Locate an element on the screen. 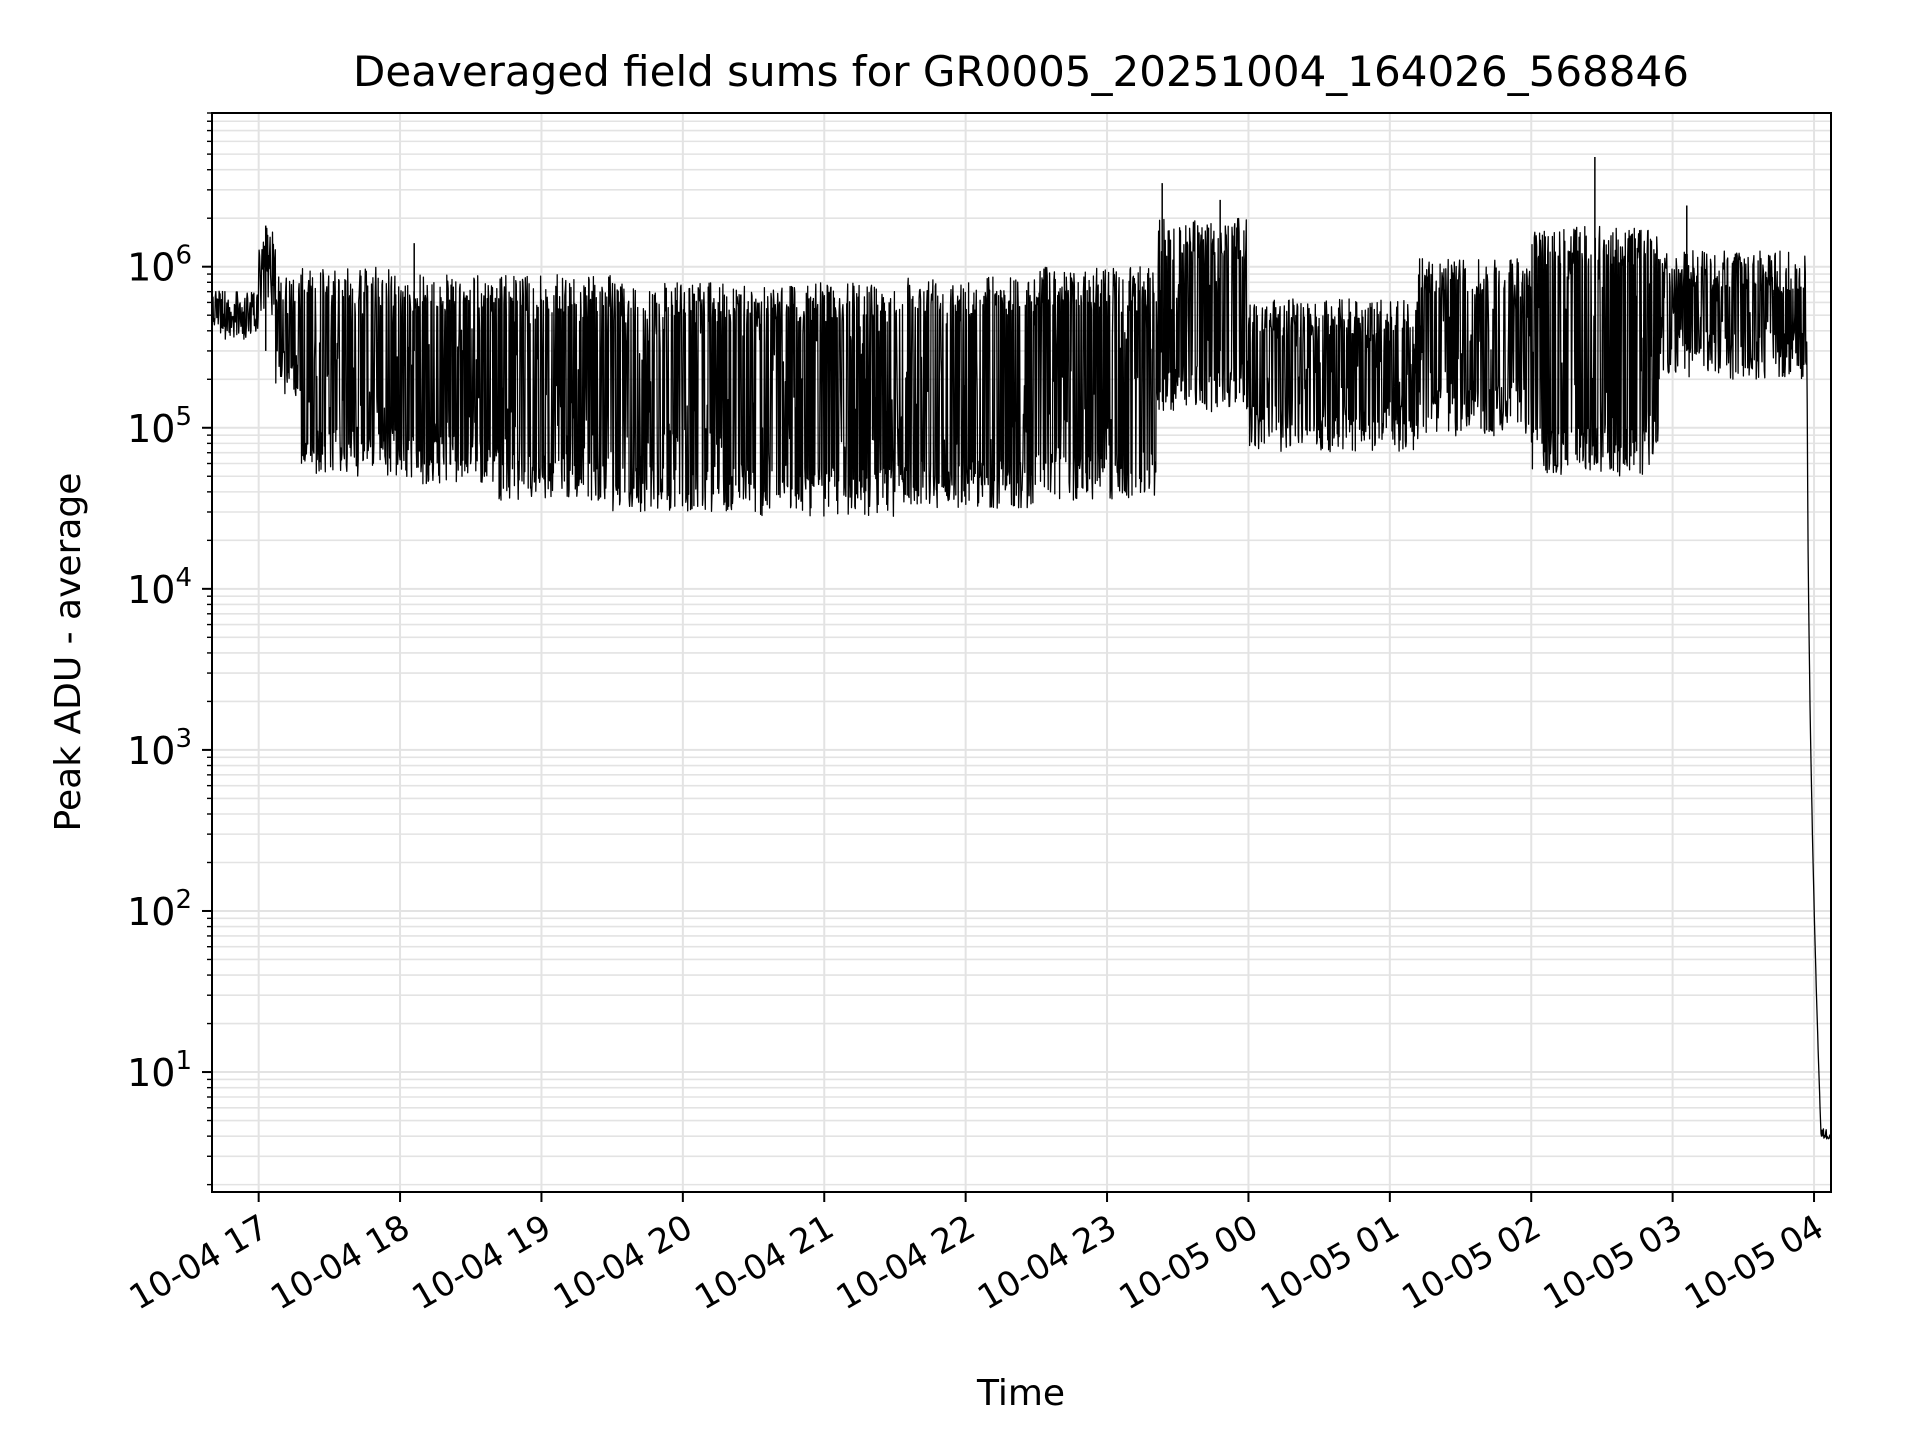 The image size is (1920, 1440). y-tick-label: 101 is located at coordinates (159, 1070).